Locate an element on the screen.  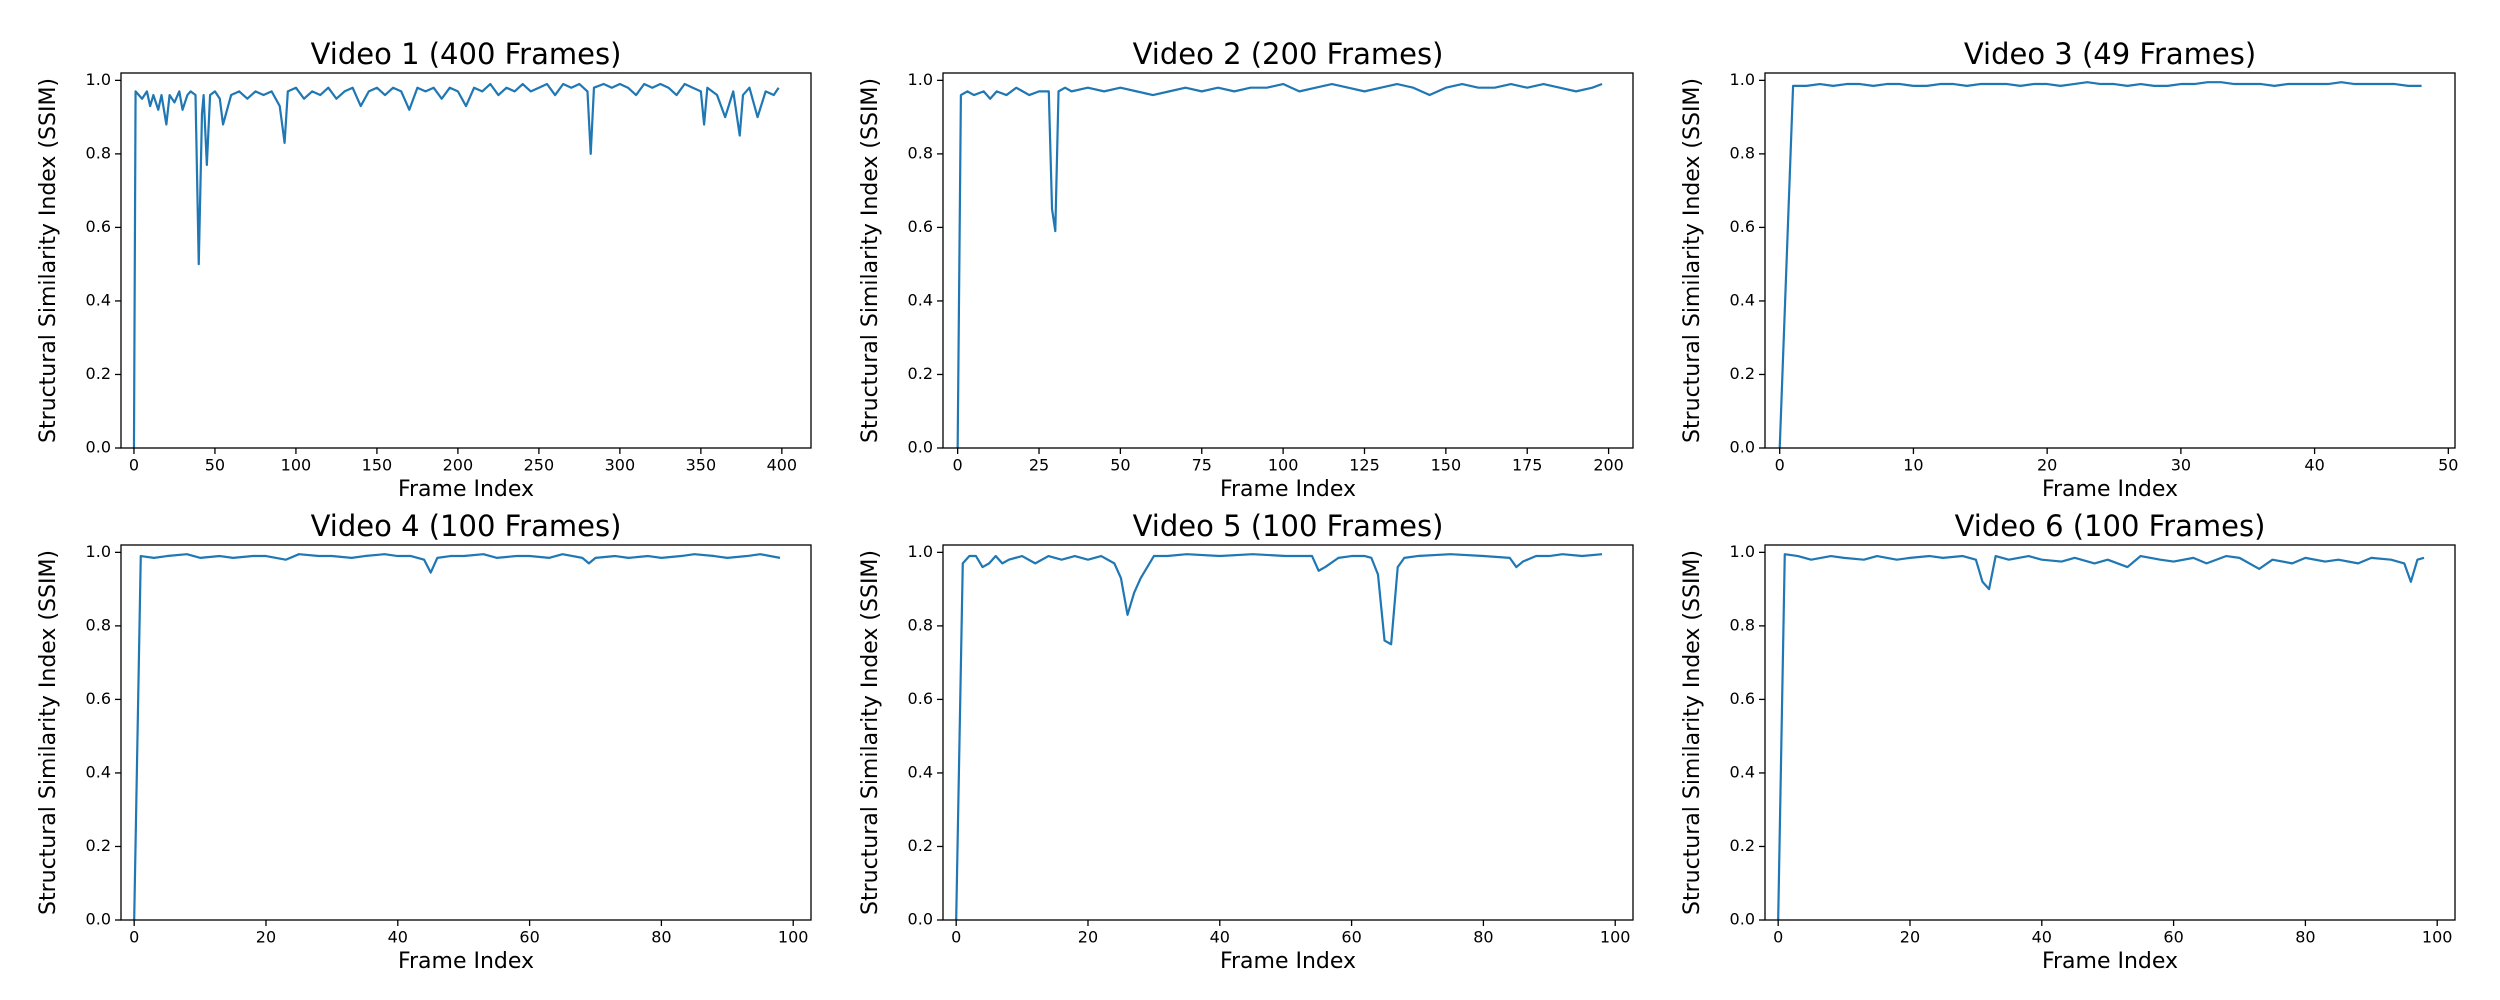
x-tick-label: 125 is located at coordinates (1364, 465).